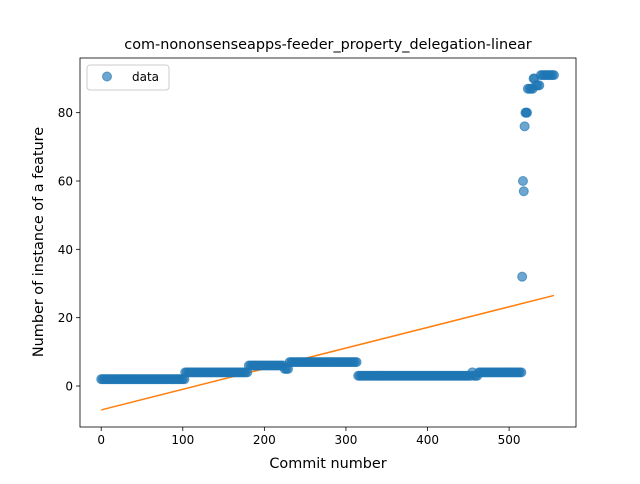 The image size is (640, 484). What do you see at coordinates (182, 440) in the screenshot?
I see `x-tick-label: 100` at bounding box center [182, 440].